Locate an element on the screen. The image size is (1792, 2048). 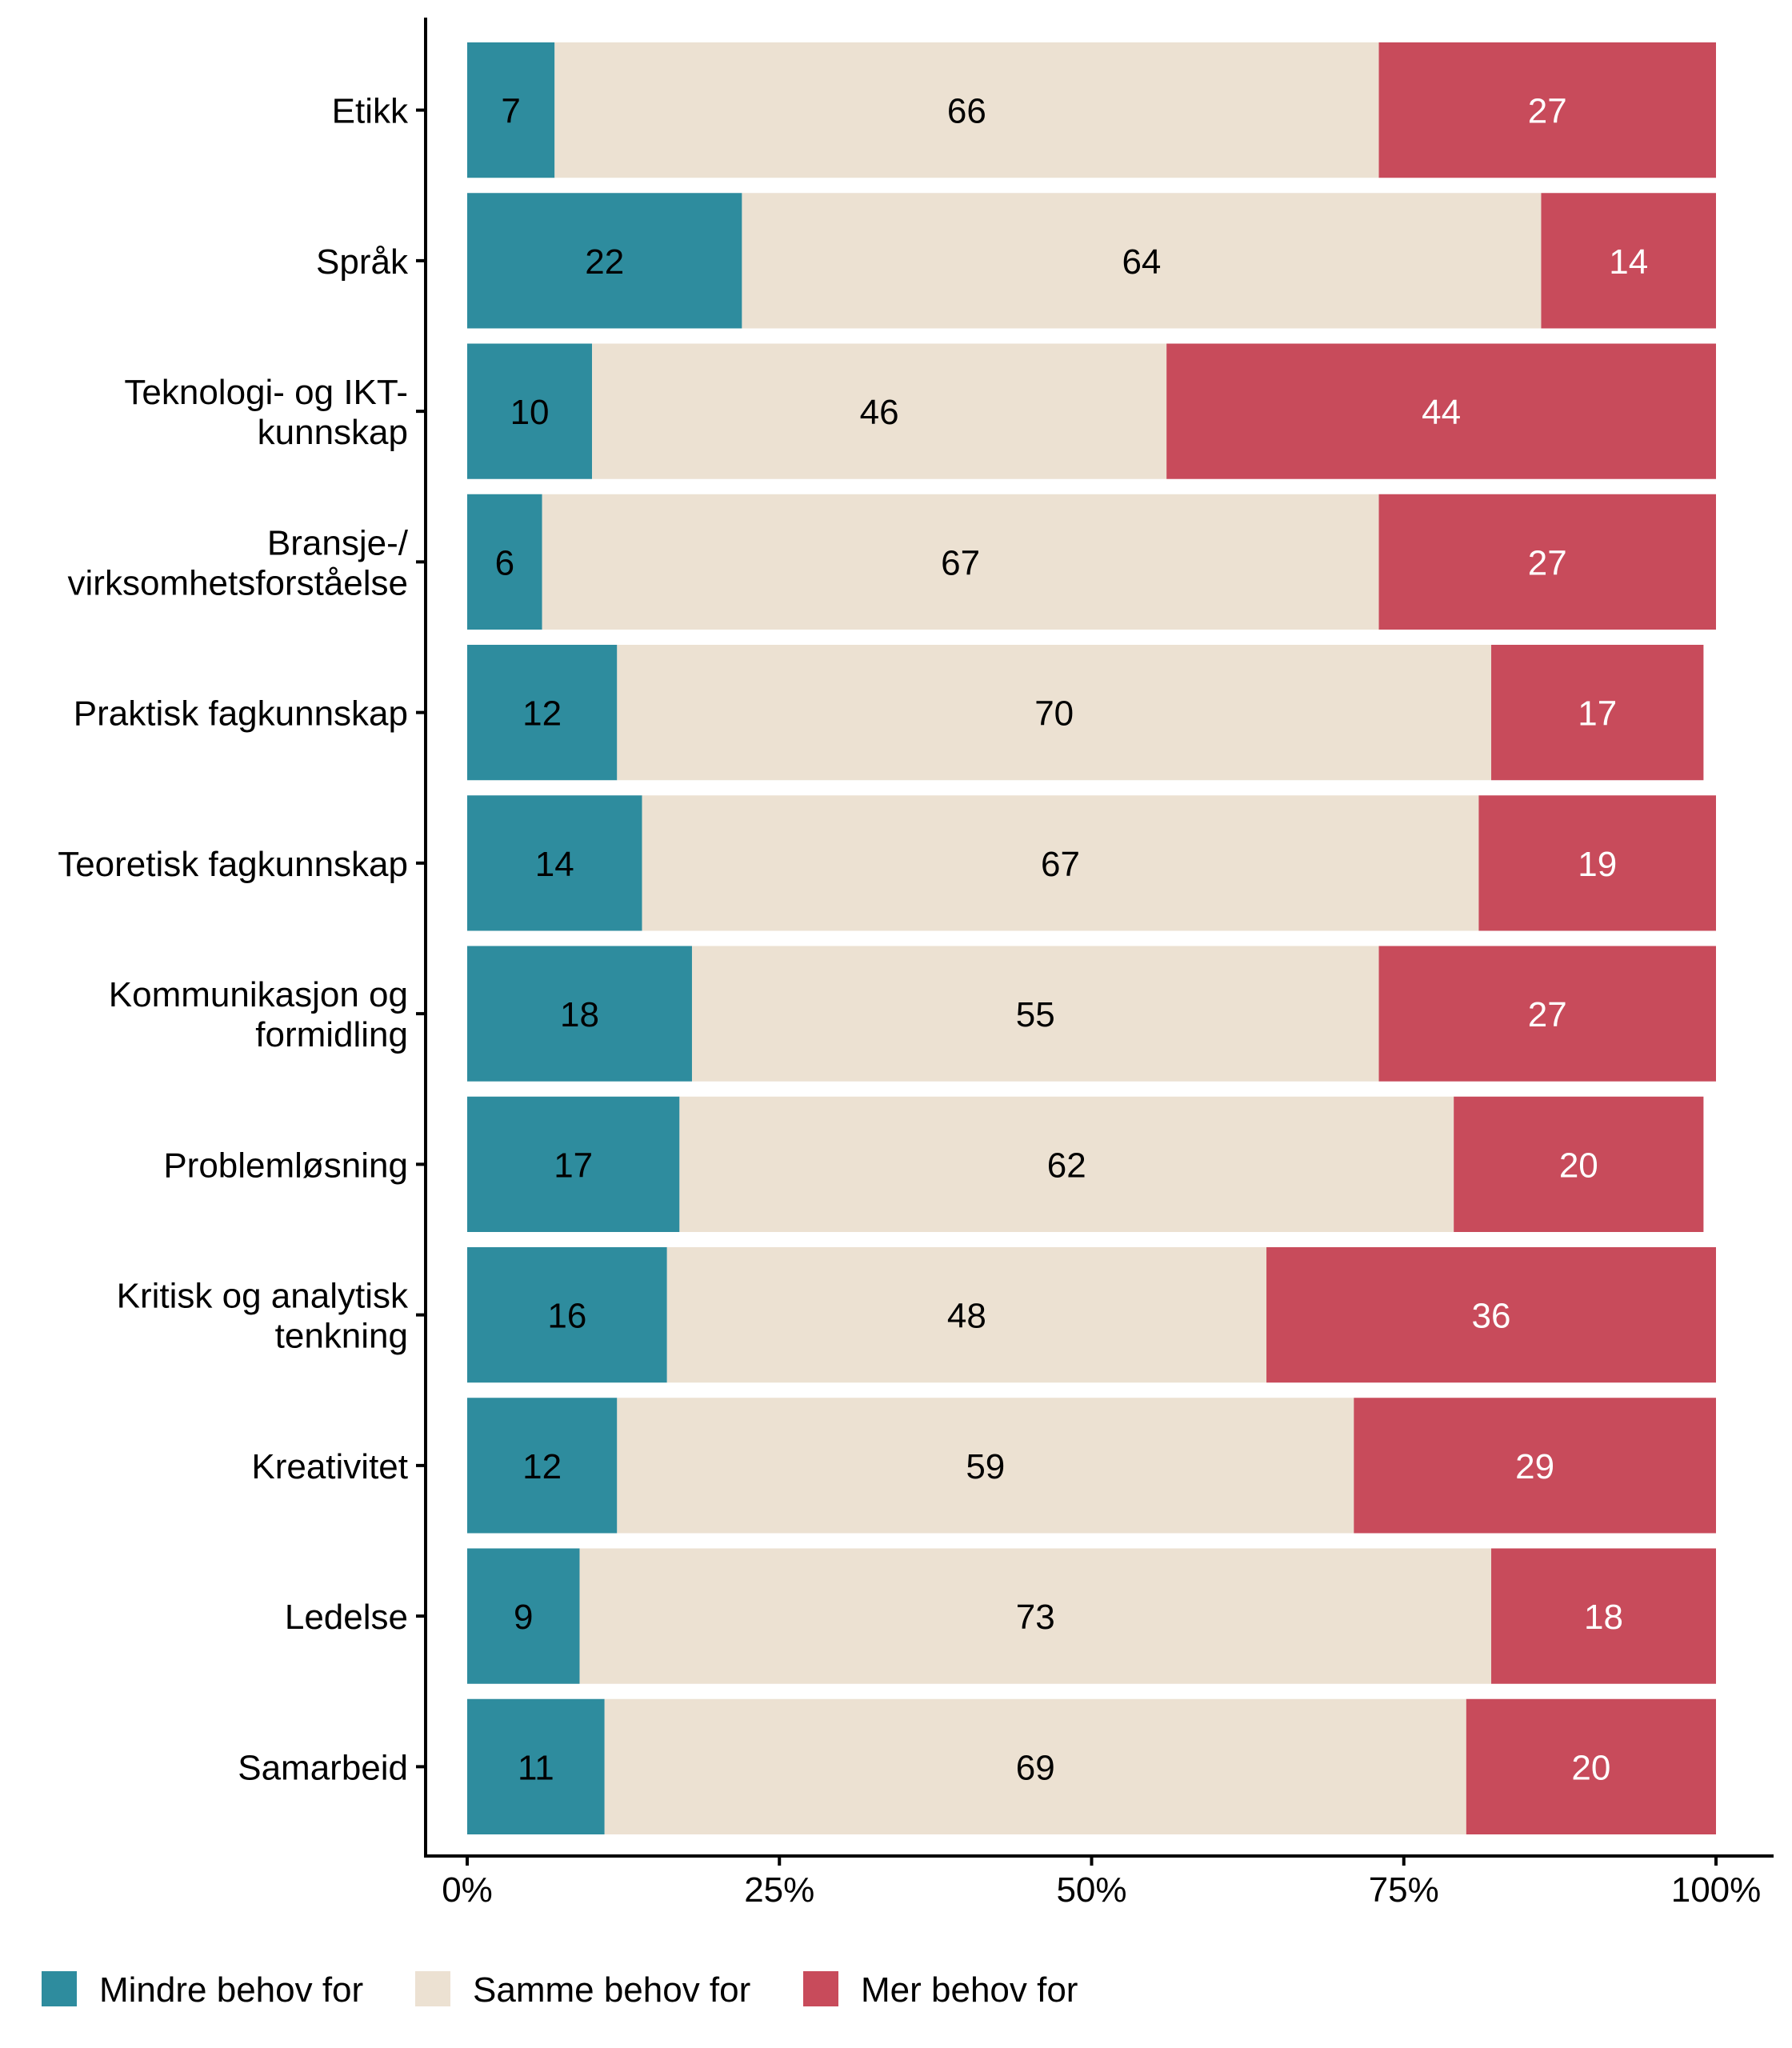
category-label: Kommunikasjon og is located at coordinates (258, 994).